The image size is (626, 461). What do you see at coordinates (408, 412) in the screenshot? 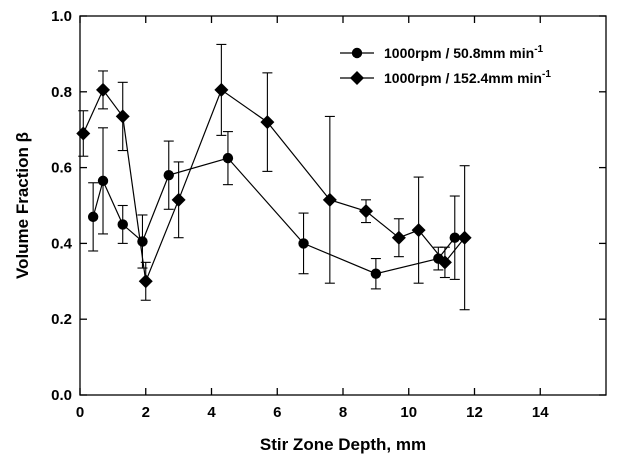
I see `x-tick-label: 10` at bounding box center [408, 412].